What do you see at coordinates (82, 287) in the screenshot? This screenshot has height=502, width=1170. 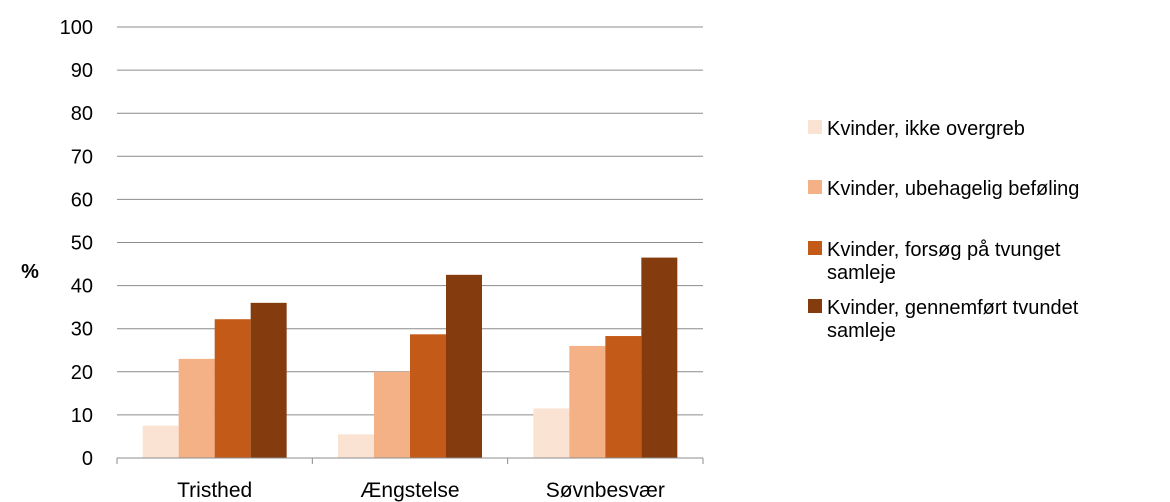 I see `y-tick-label: 40` at bounding box center [82, 287].